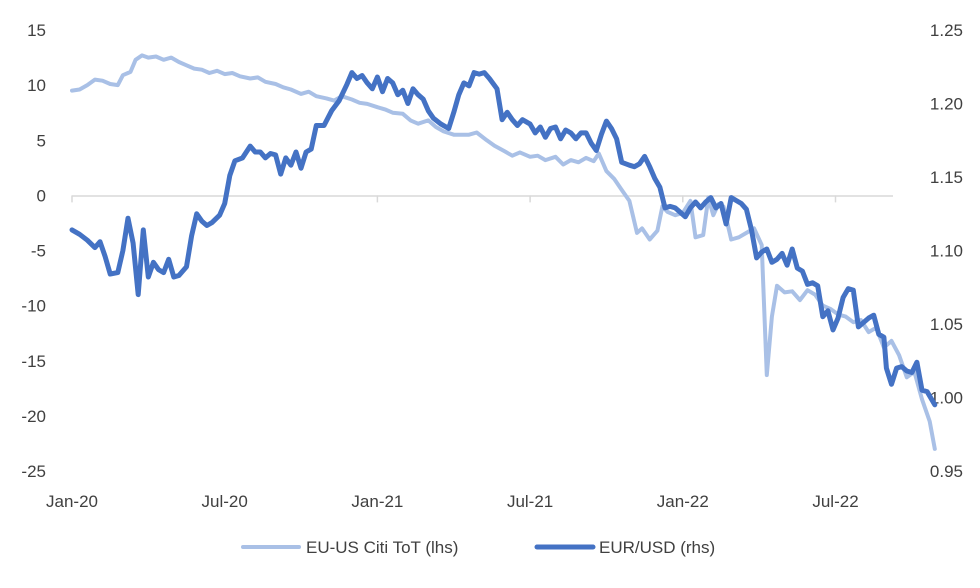 This screenshot has width=980, height=588. What do you see at coordinates (225, 501) in the screenshot?
I see `x-tick-label: Jul-20` at bounding box center [225, 501].